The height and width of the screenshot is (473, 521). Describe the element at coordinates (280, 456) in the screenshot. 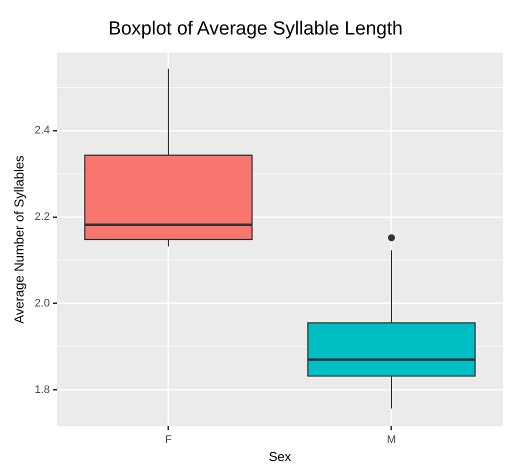

I see `x-axis-title: Sex` at that location.